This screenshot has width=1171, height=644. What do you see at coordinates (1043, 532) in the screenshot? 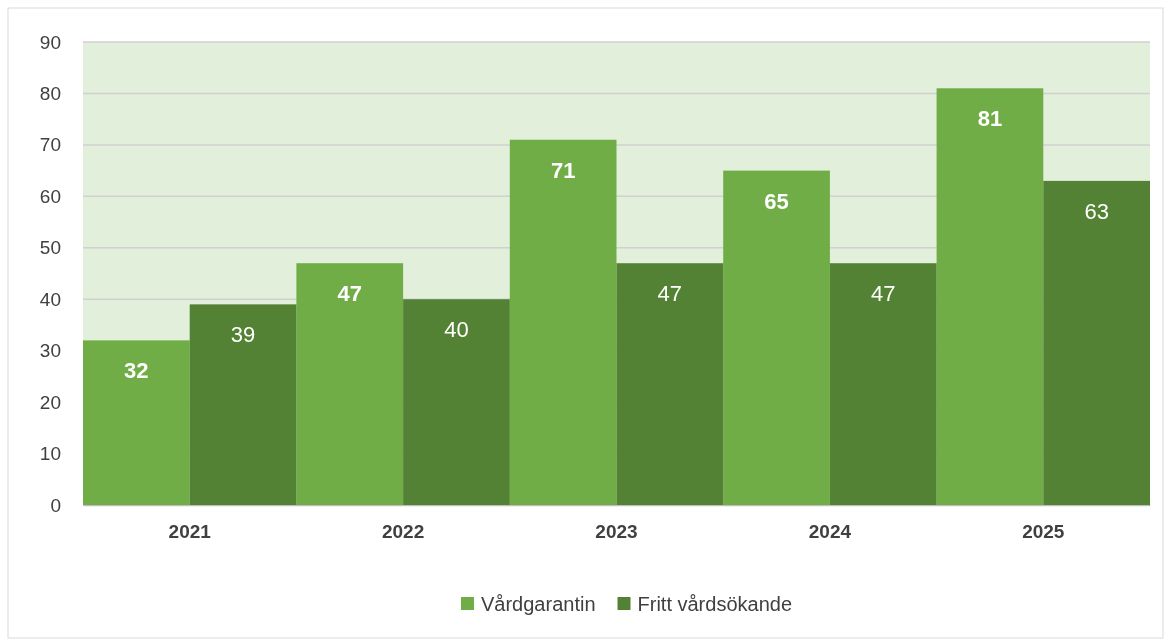
I see `x-tick-label: 2025` at bounding box center [1043, 532].